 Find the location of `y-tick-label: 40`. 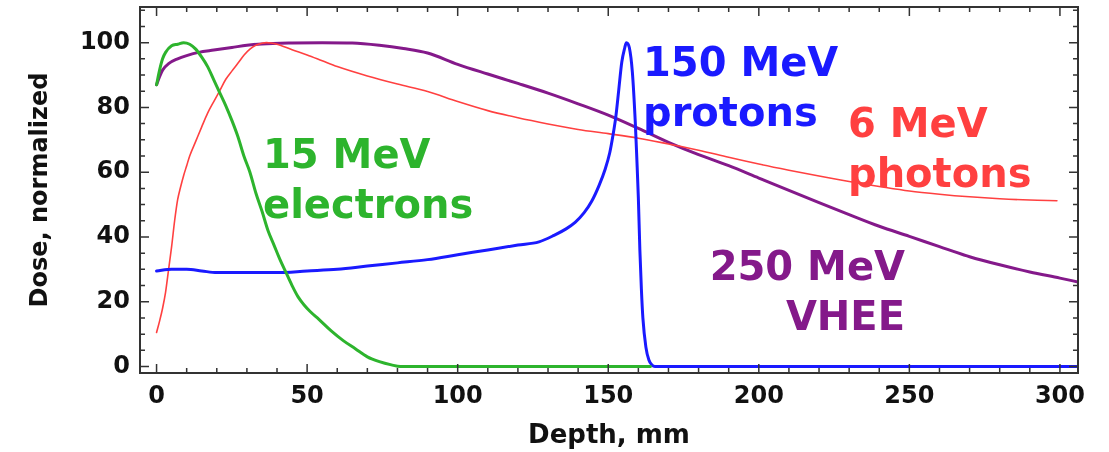

y-tick-label: 40 is located at coordinates (113, 235).